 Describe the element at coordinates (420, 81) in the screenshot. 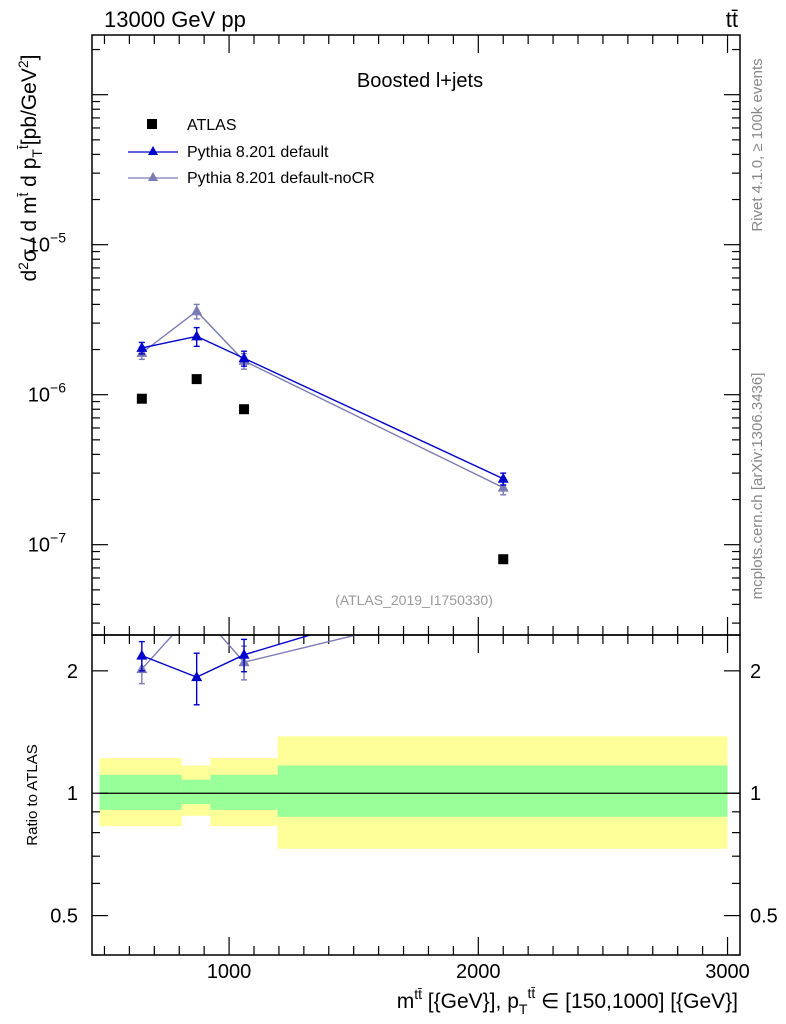

I see `chart-title: Boosted l+jets` at that location.